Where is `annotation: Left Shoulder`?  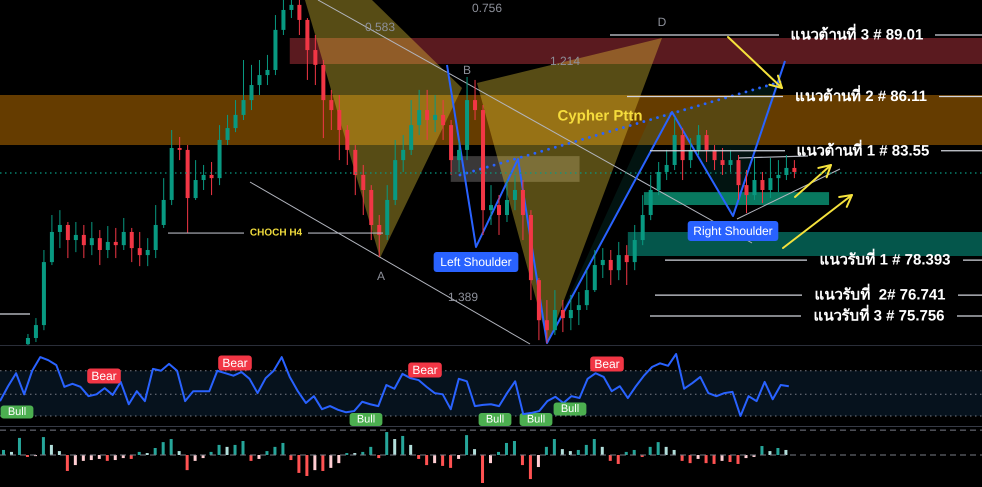 annotation: Left Shoulder is located at coordinates (476, 262).